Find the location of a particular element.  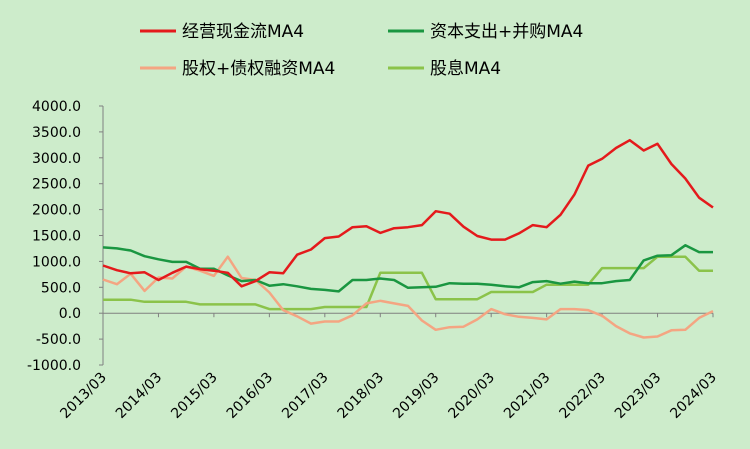

x-tick-label: 2014/03 is located at coordinates (139, 396).